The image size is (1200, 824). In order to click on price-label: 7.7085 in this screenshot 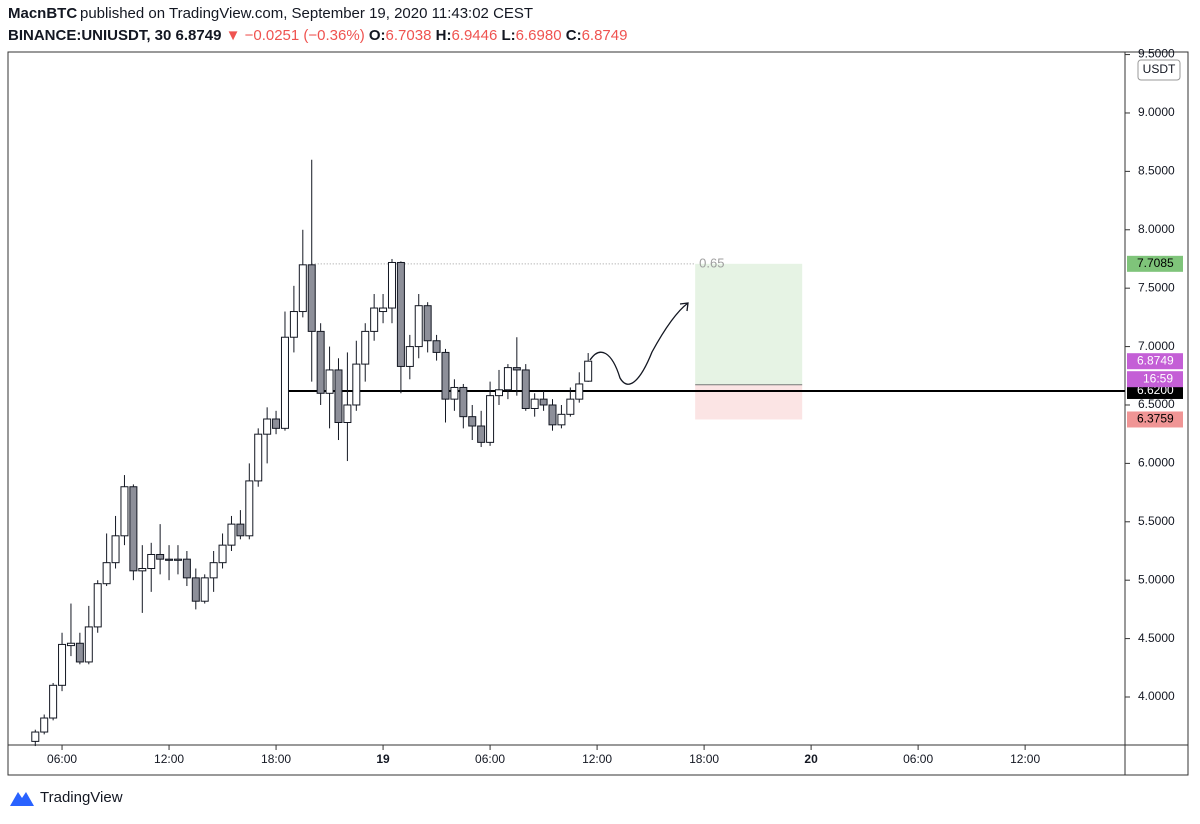, I will do `click(1155, 263)`.